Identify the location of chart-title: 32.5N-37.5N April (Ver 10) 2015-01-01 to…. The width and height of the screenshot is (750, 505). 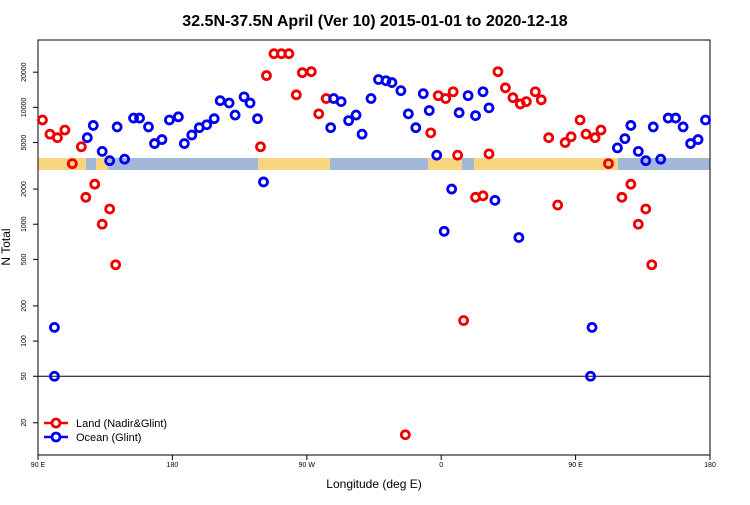
(375, 21).